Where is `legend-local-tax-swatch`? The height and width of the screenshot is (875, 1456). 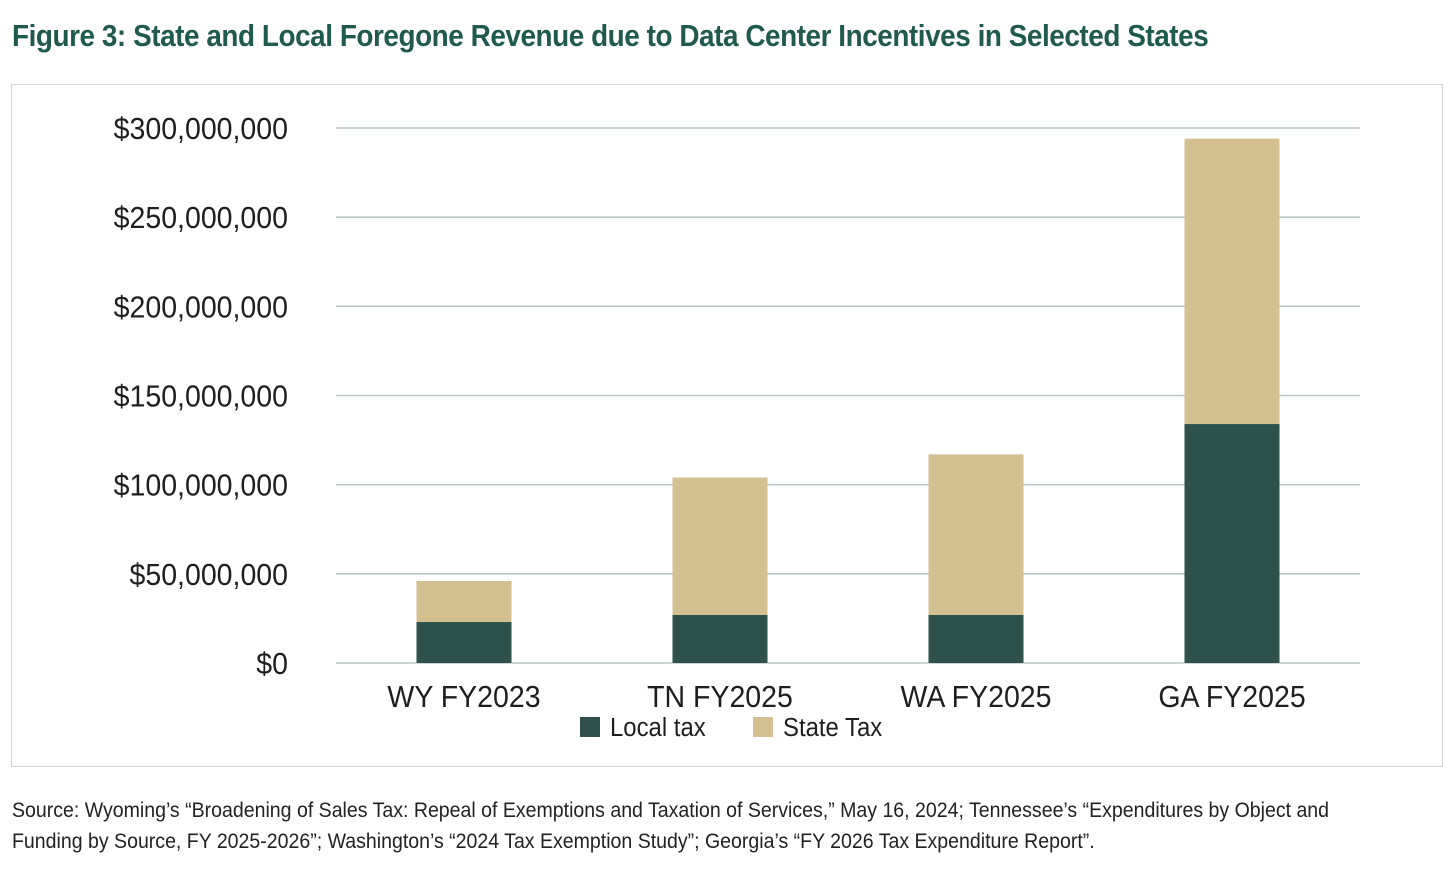
legend-local-tax-swatch is located at coordinates (590, 727).